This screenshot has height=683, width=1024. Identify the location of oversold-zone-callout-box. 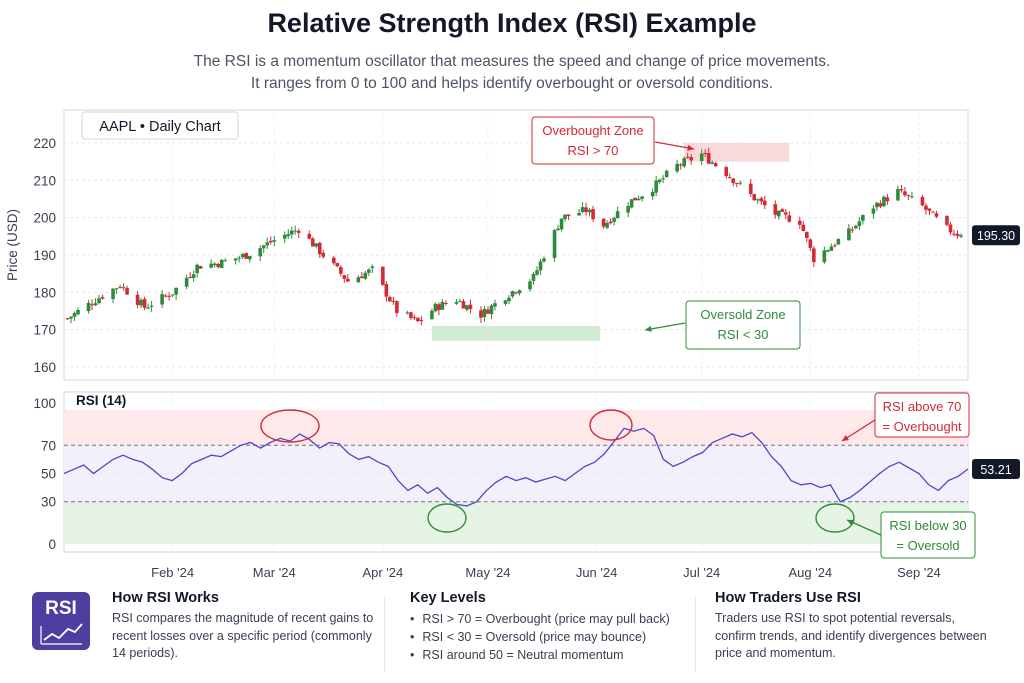
(743, 325).